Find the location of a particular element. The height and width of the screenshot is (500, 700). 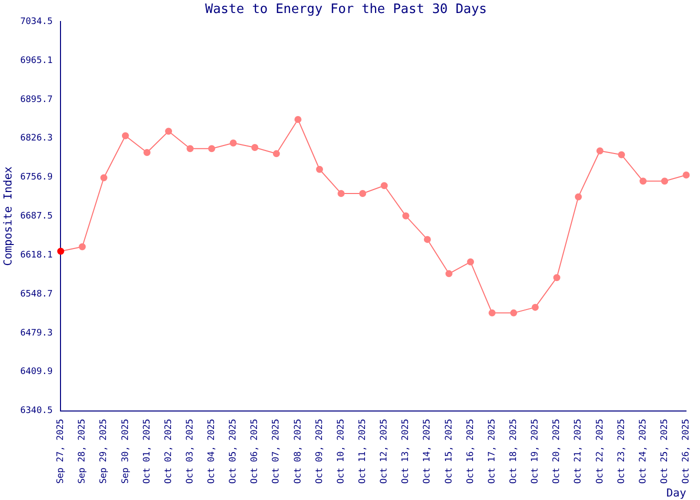

x-tick-label: Oct 24, 2025 is located at coordinates (643, 451).